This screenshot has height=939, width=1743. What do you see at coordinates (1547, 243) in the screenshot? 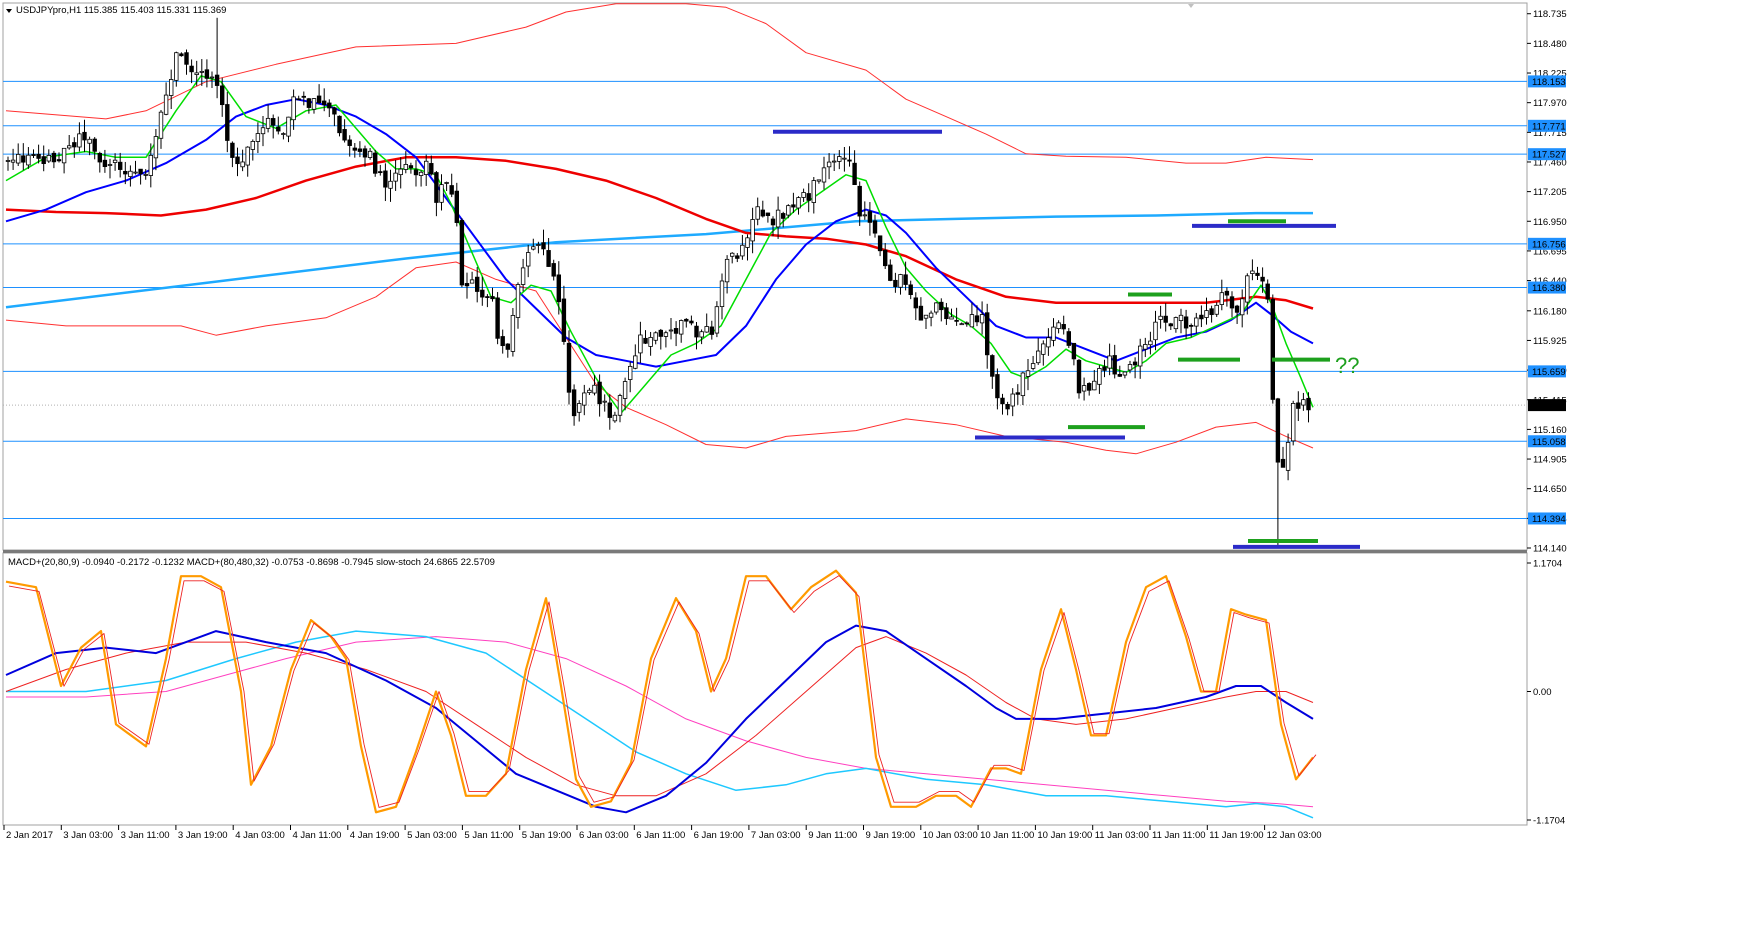
I see `level-price-tag` at bounding box center [1547, 243].